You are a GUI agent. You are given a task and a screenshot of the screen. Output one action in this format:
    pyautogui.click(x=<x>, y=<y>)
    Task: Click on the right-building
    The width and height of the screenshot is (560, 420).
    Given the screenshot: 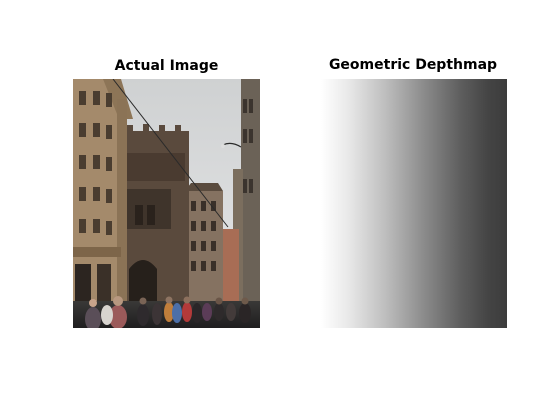 What is the action you would take?
    pyautogui.click(x=250, y=203)
    